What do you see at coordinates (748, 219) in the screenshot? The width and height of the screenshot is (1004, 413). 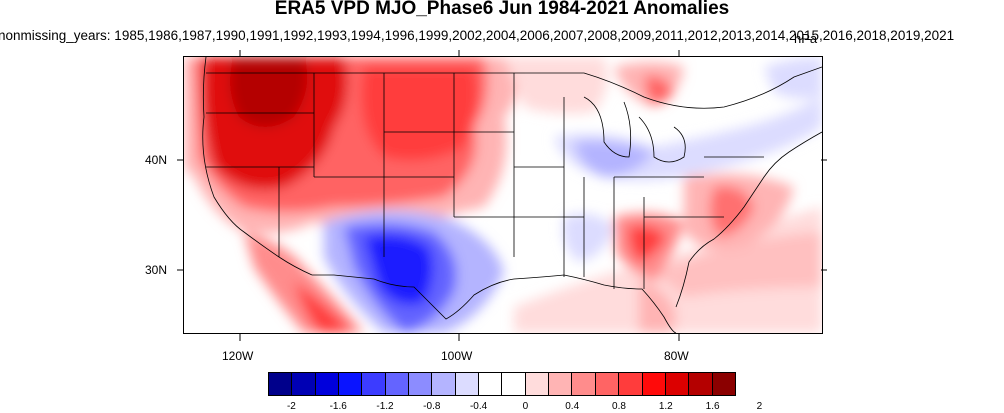 I see `atlantic-coastline` at bounding box center [748, 219].